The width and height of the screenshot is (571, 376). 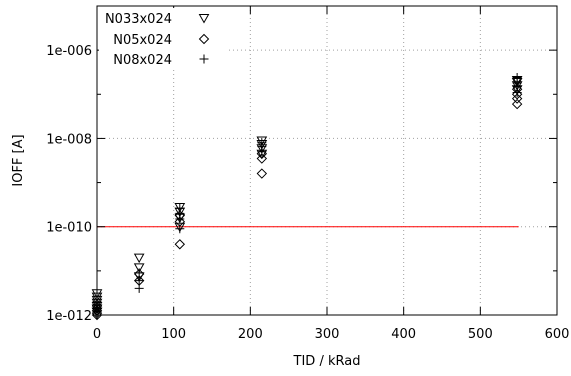 What do you see at coordinates (69, 228) in the screenshot?
I see `y-tick-label: 1e-010` at bounding box center [69, 228].